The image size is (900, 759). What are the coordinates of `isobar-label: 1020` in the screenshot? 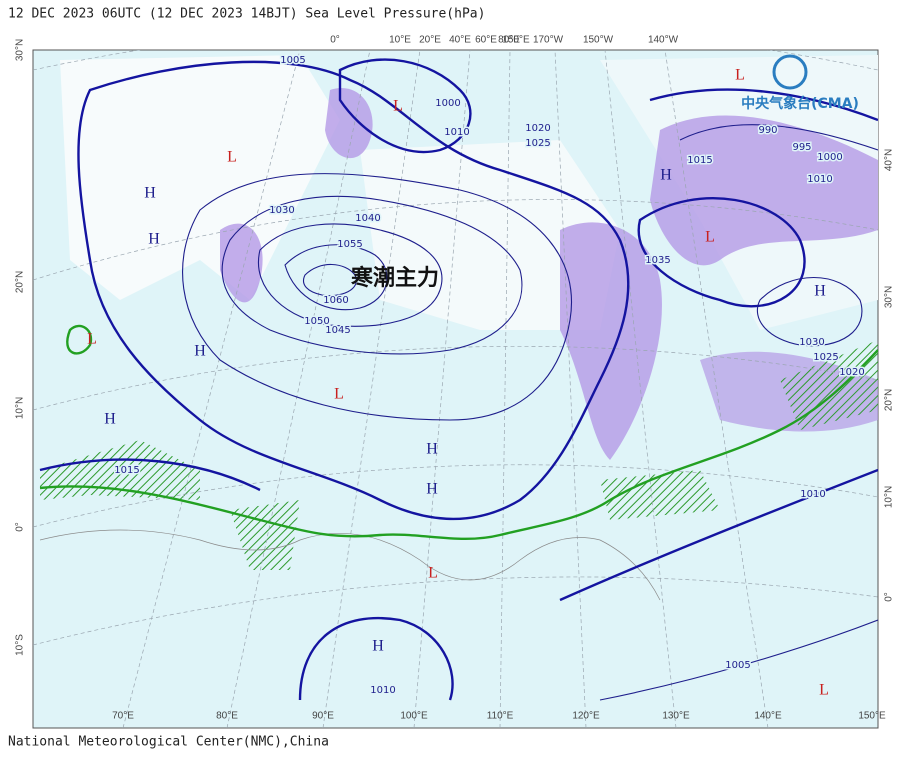 It's located at (537, 128).